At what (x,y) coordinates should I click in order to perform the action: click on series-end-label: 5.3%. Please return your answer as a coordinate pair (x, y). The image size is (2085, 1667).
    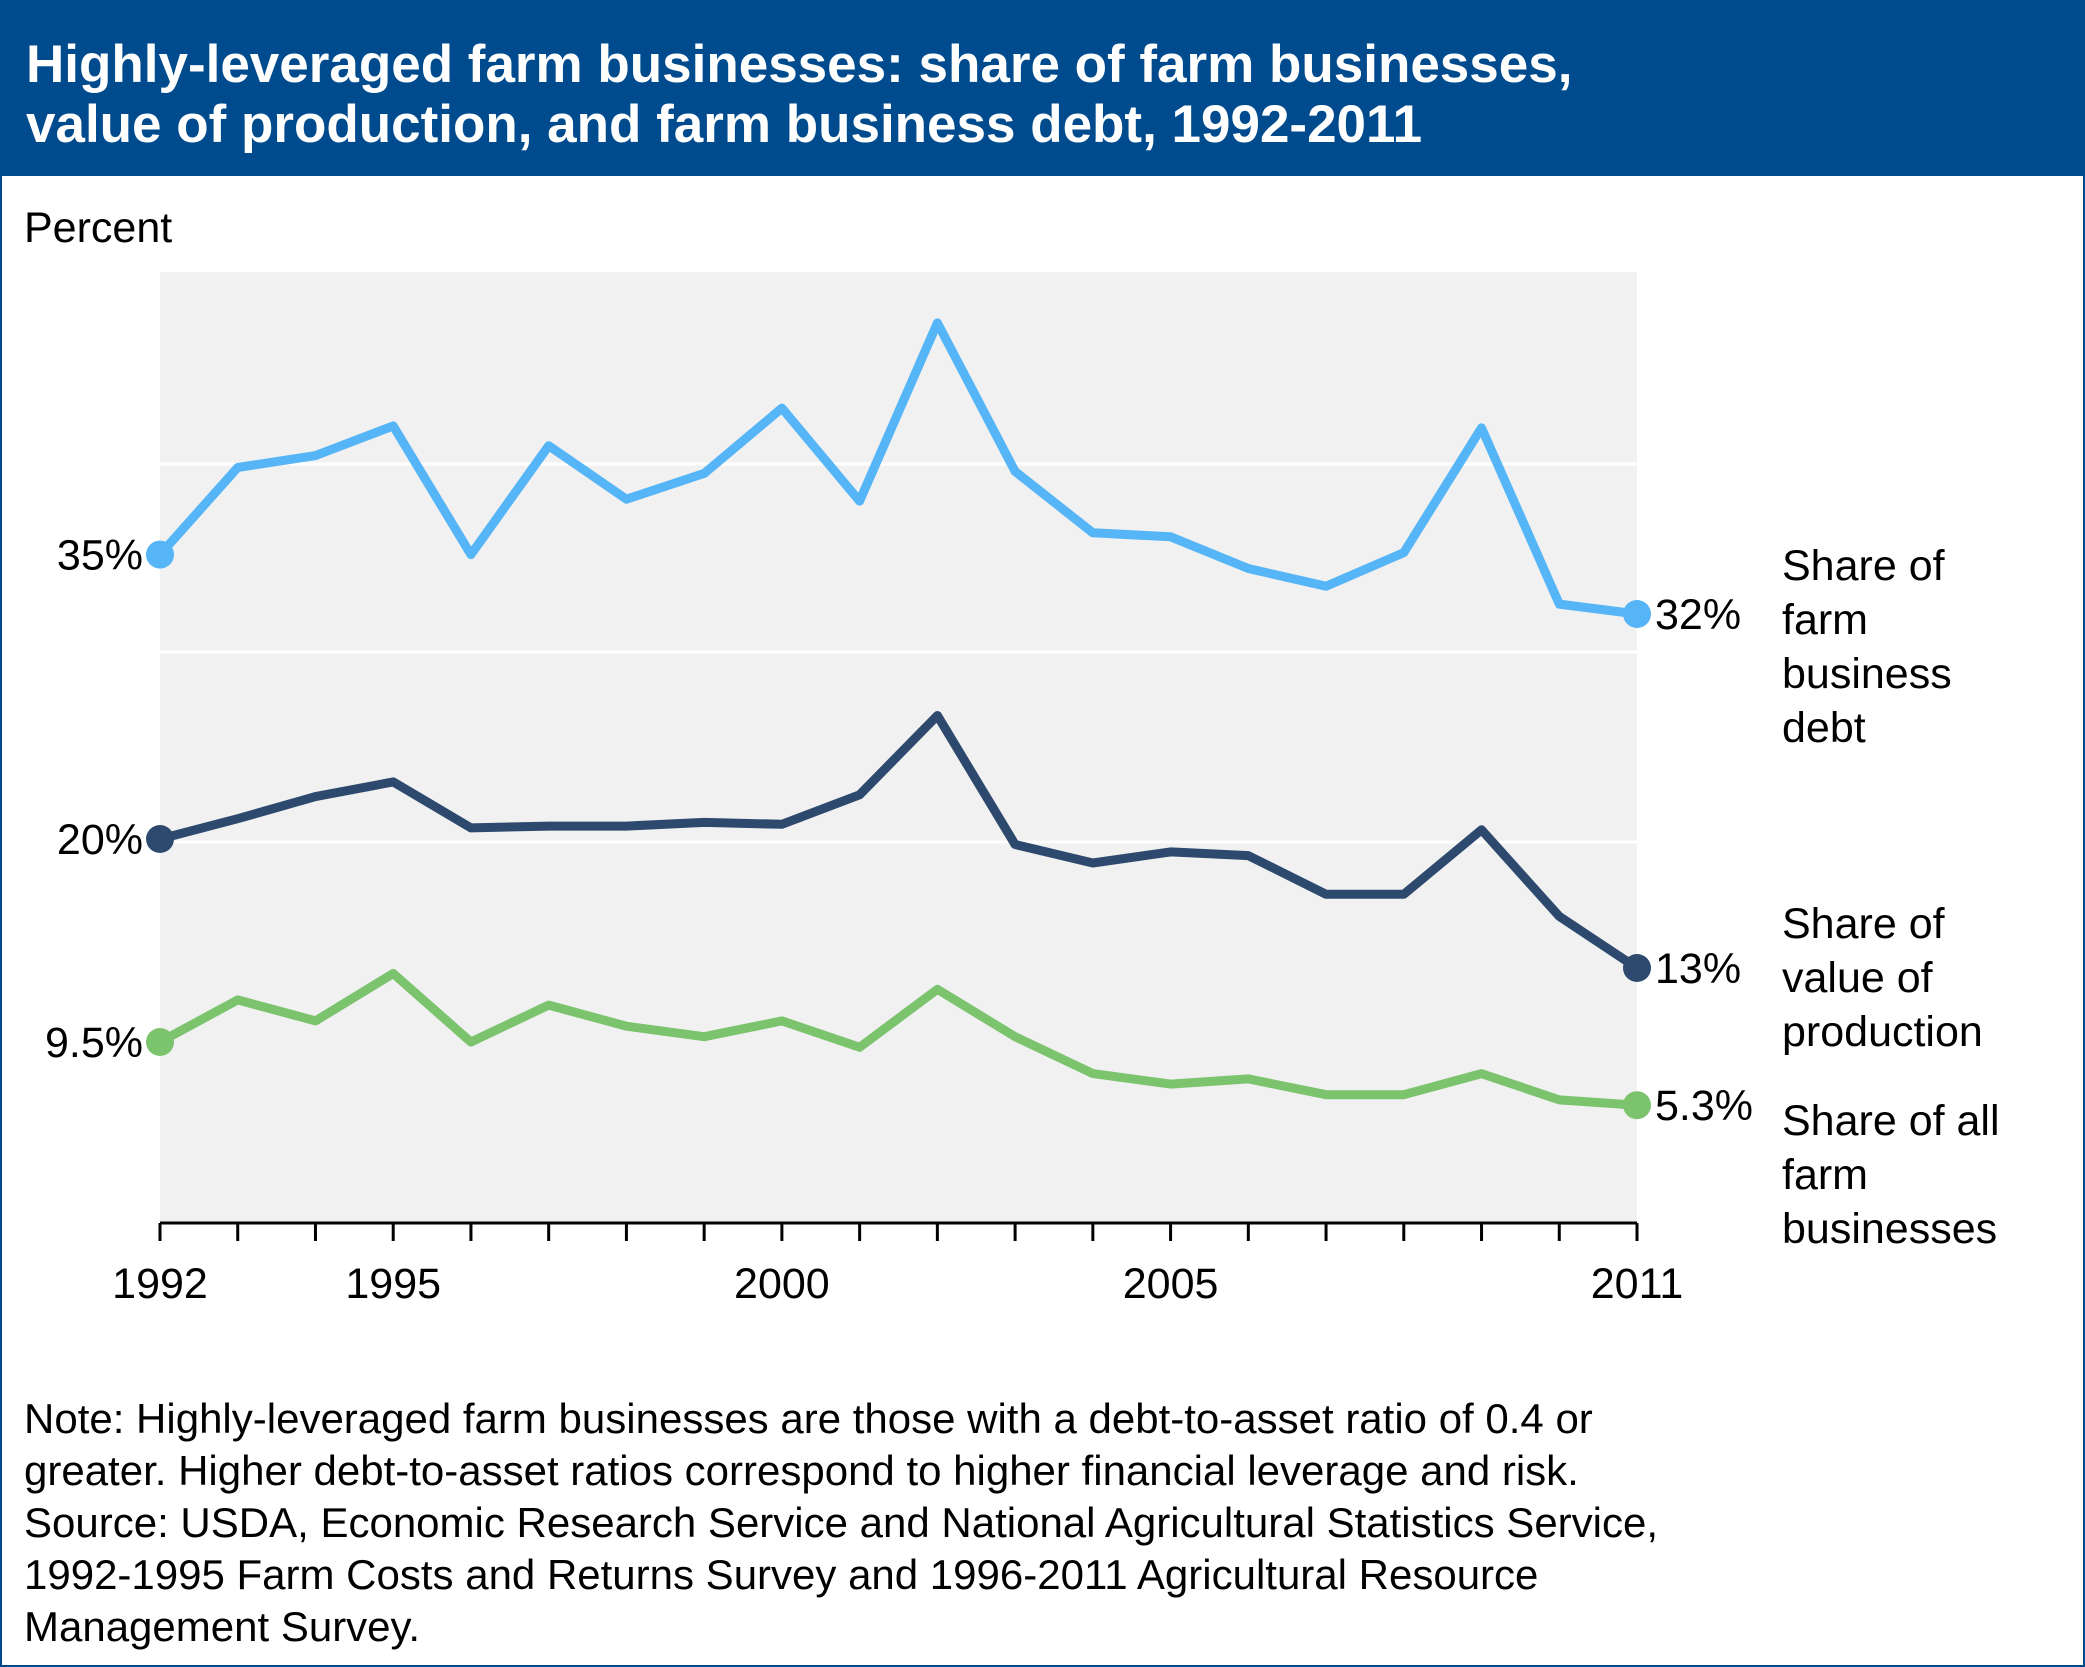
    Looking at the image, I should click on (1704, 1106).